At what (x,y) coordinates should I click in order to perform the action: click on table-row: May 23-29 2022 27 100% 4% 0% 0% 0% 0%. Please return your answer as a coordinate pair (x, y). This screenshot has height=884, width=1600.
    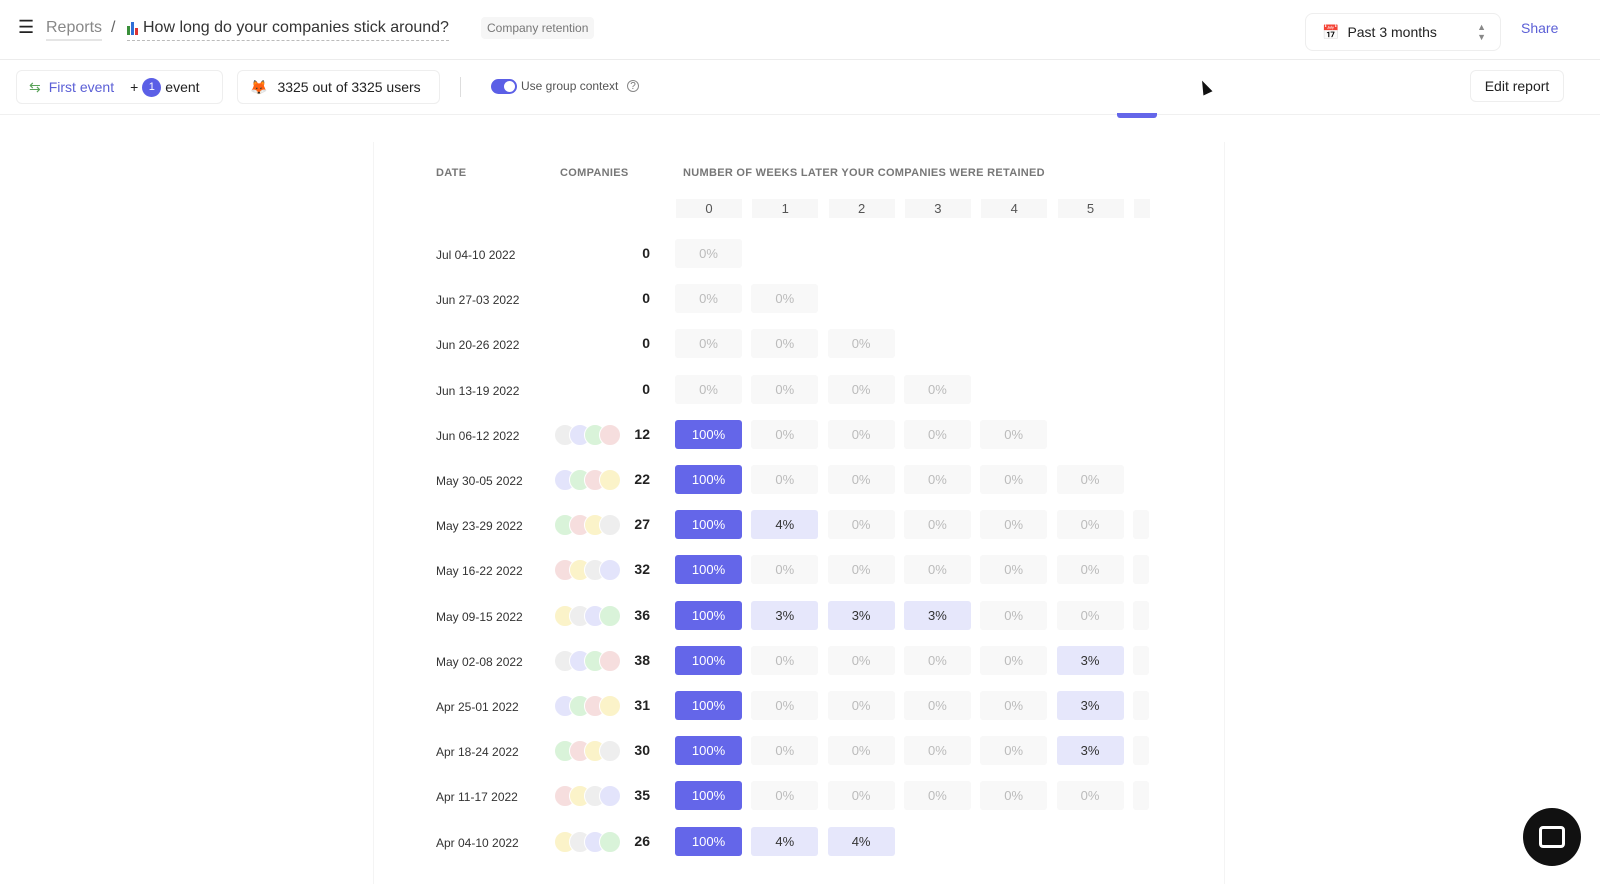
    Looking at the image, I should click on (800, 525).